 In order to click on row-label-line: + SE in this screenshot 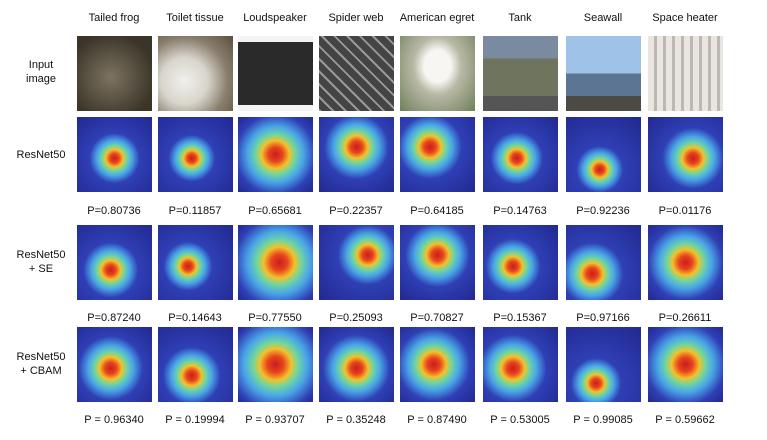, I will do `click(41, 269)`.